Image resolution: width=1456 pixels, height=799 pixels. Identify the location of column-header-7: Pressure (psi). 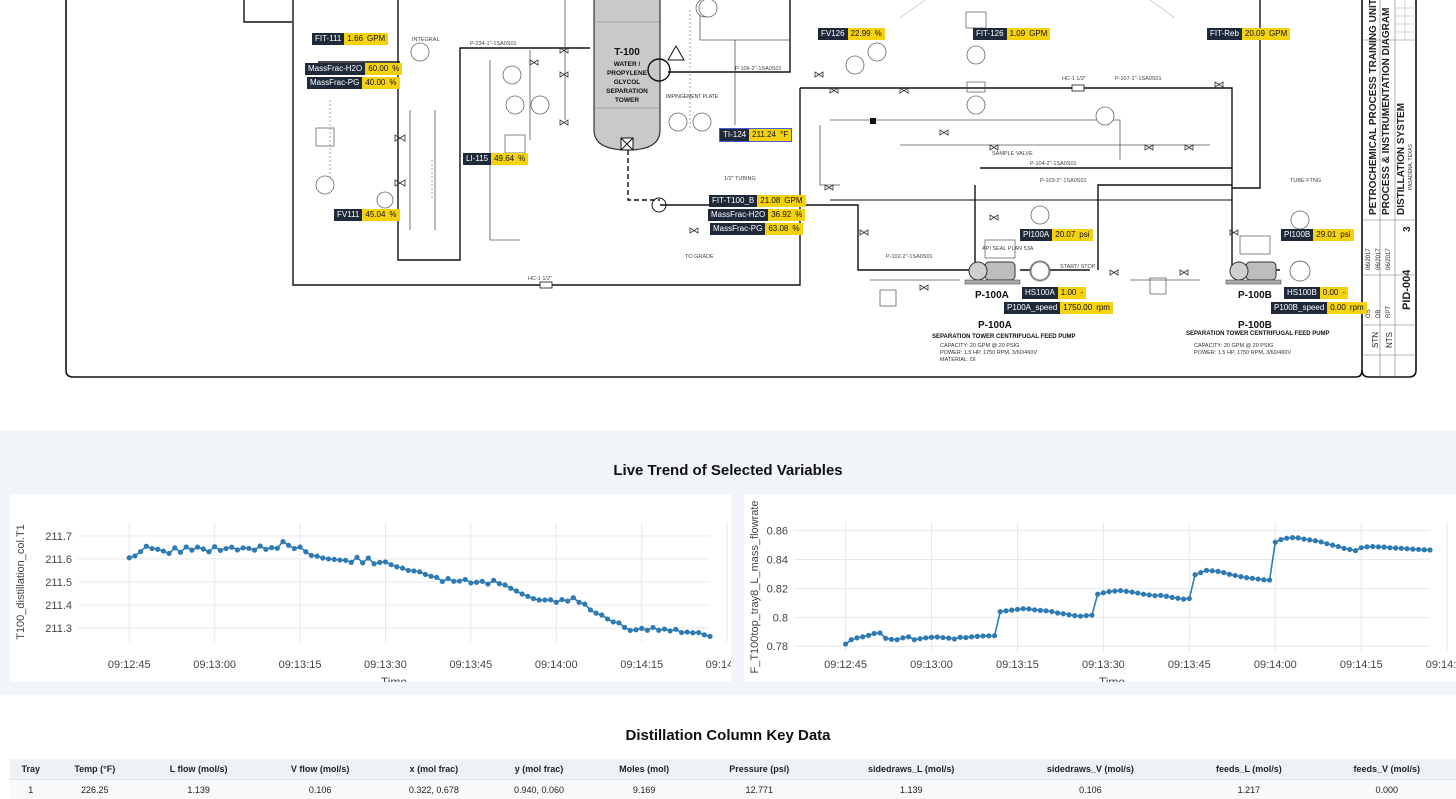
(759, 769).